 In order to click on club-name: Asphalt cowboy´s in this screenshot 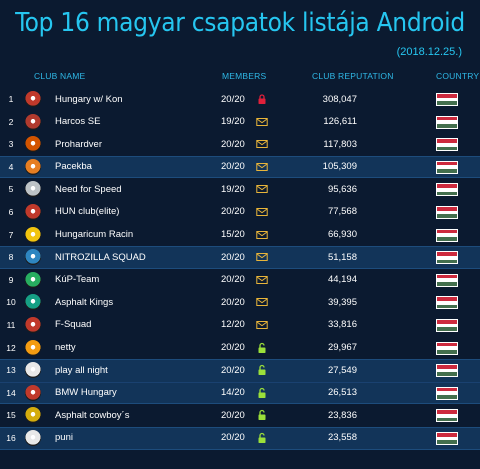, I will do `click(92, 415)`.